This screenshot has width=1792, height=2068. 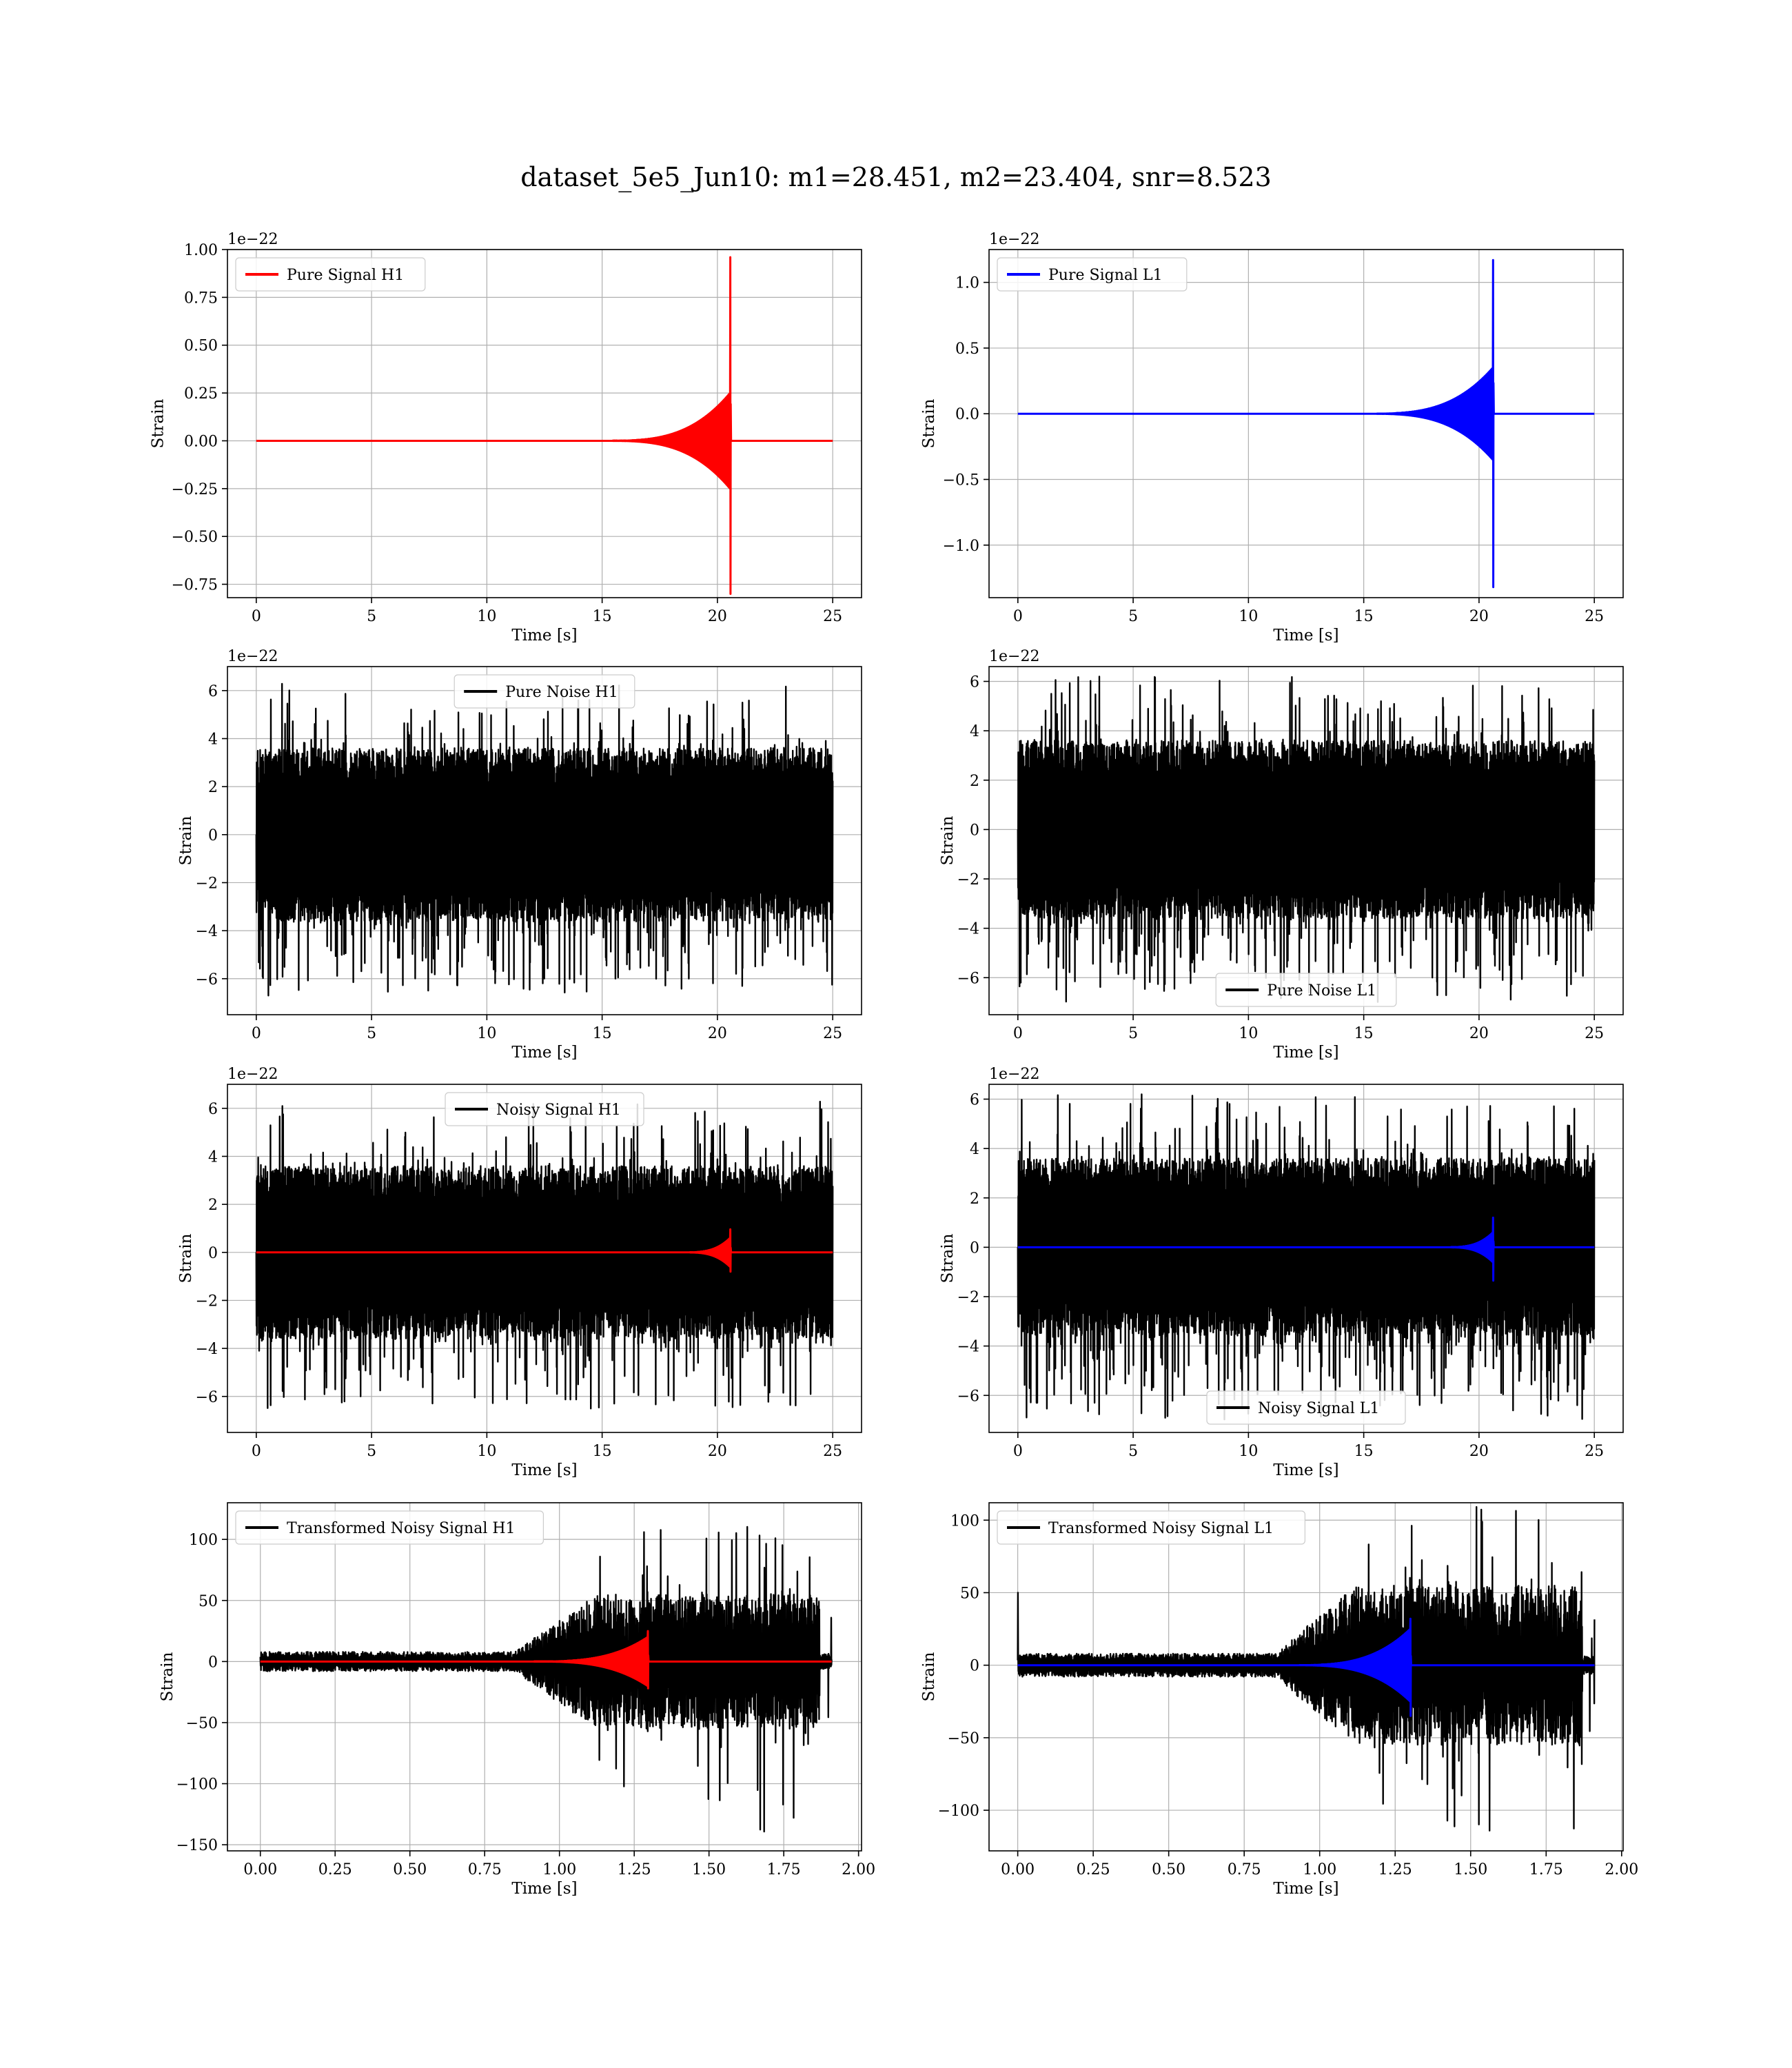 I want to click on y-tick-label: 50, so click(x=208, y=1602).